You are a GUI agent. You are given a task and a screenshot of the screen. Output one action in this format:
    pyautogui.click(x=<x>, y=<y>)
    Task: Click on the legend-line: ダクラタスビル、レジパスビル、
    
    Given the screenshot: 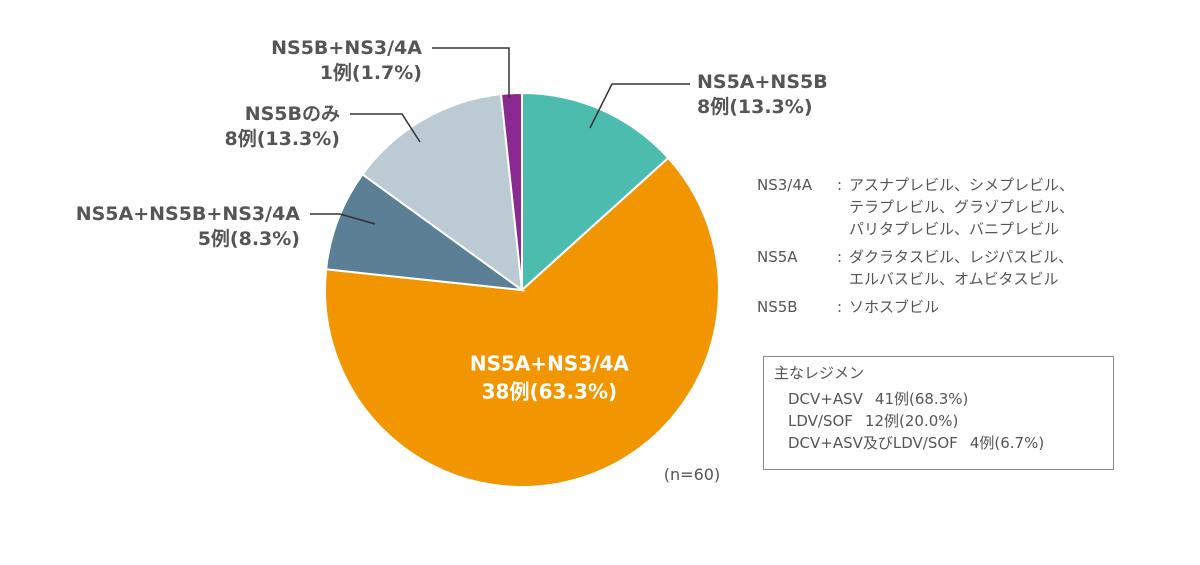 What is the action you would take?
    pyautogui.click(x=961, y=257)
    